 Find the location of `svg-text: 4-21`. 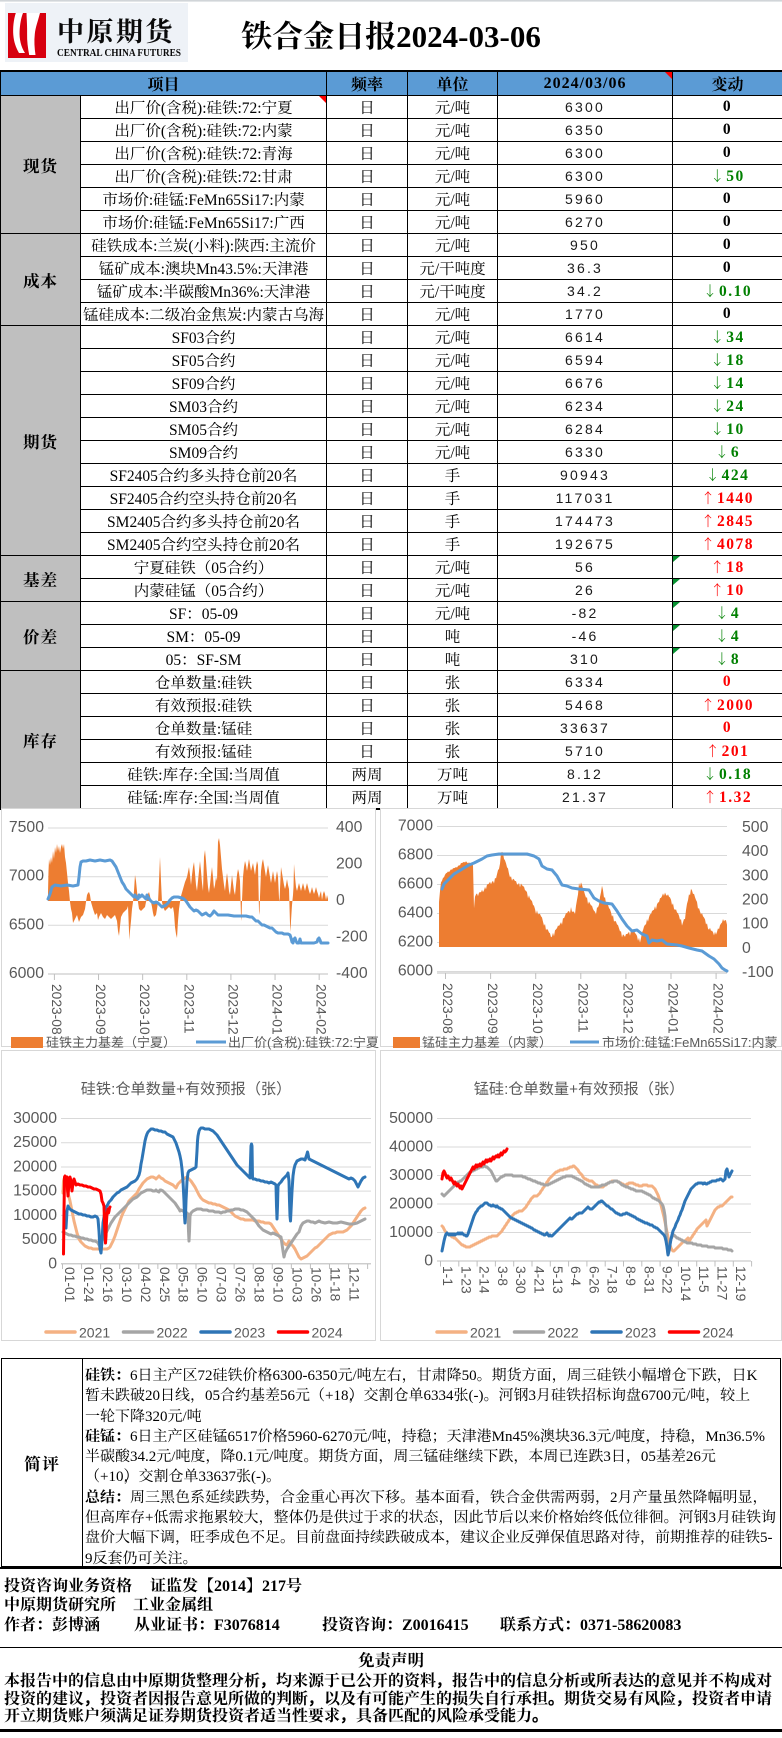

svg-text: 4-21 is located at coordinates (539, 1280).